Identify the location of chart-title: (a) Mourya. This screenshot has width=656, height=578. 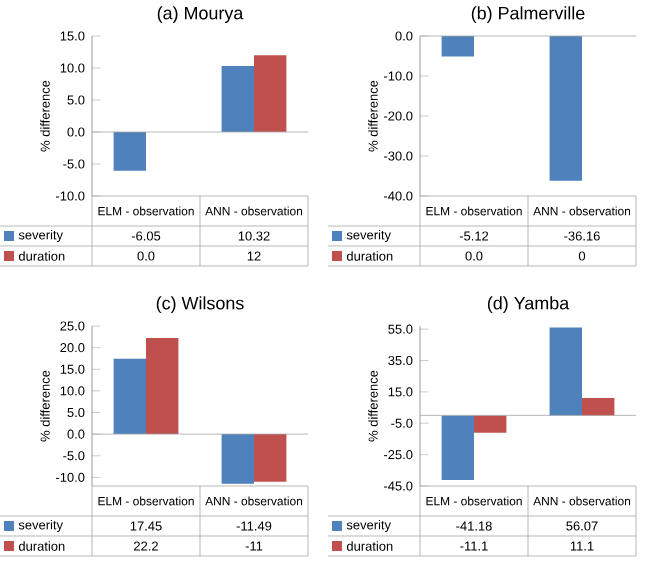
(200, 14).